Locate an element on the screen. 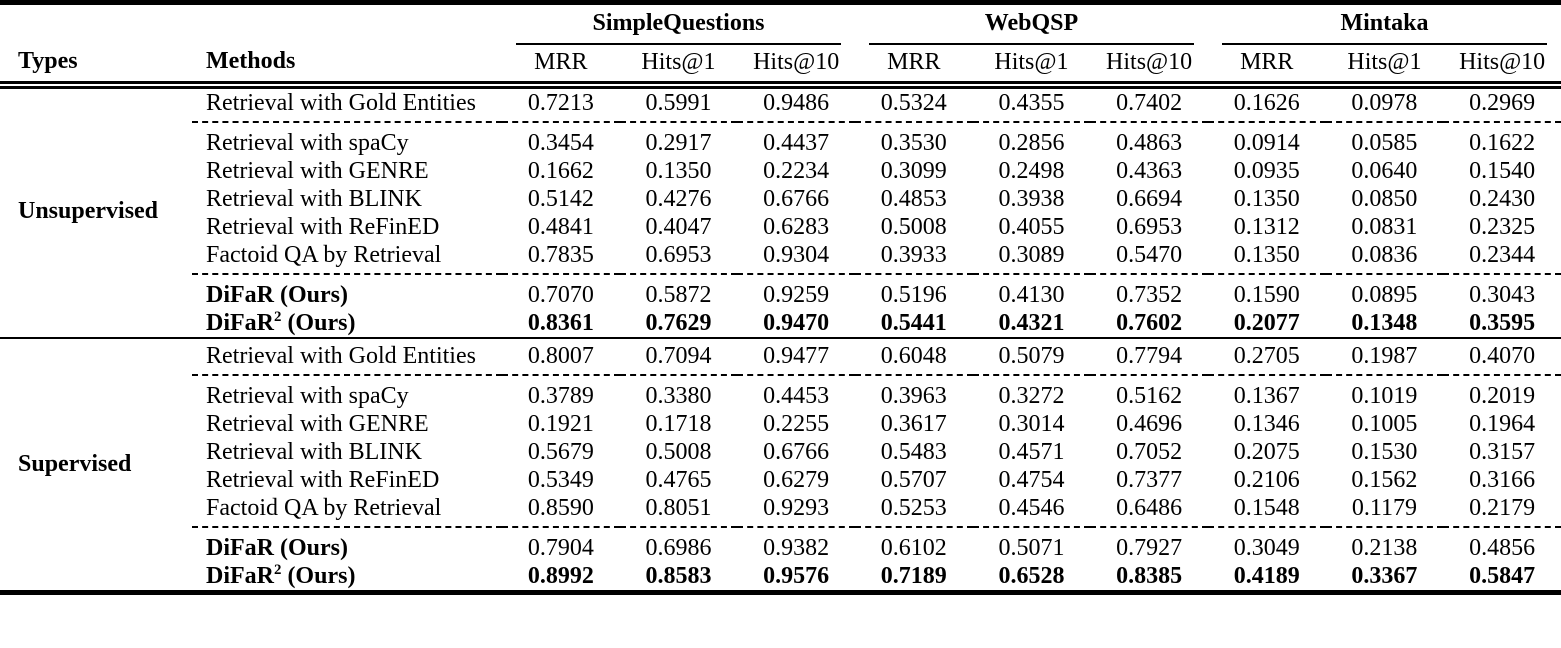 The image size is (1561, 648). value-cell: 0.8992 is located at coordinates (560, 576).